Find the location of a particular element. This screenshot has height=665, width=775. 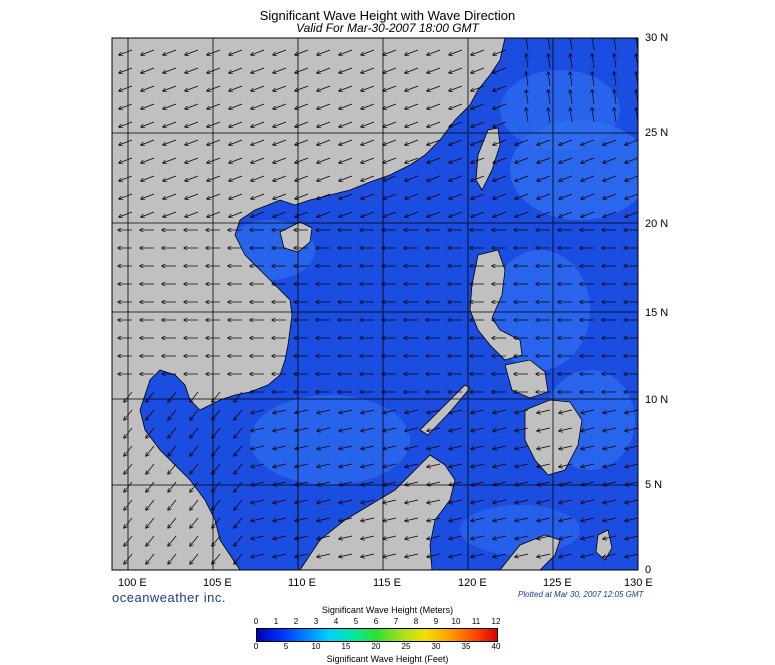

lon-label-115e: 115 E is located at coordinates (387, 583).